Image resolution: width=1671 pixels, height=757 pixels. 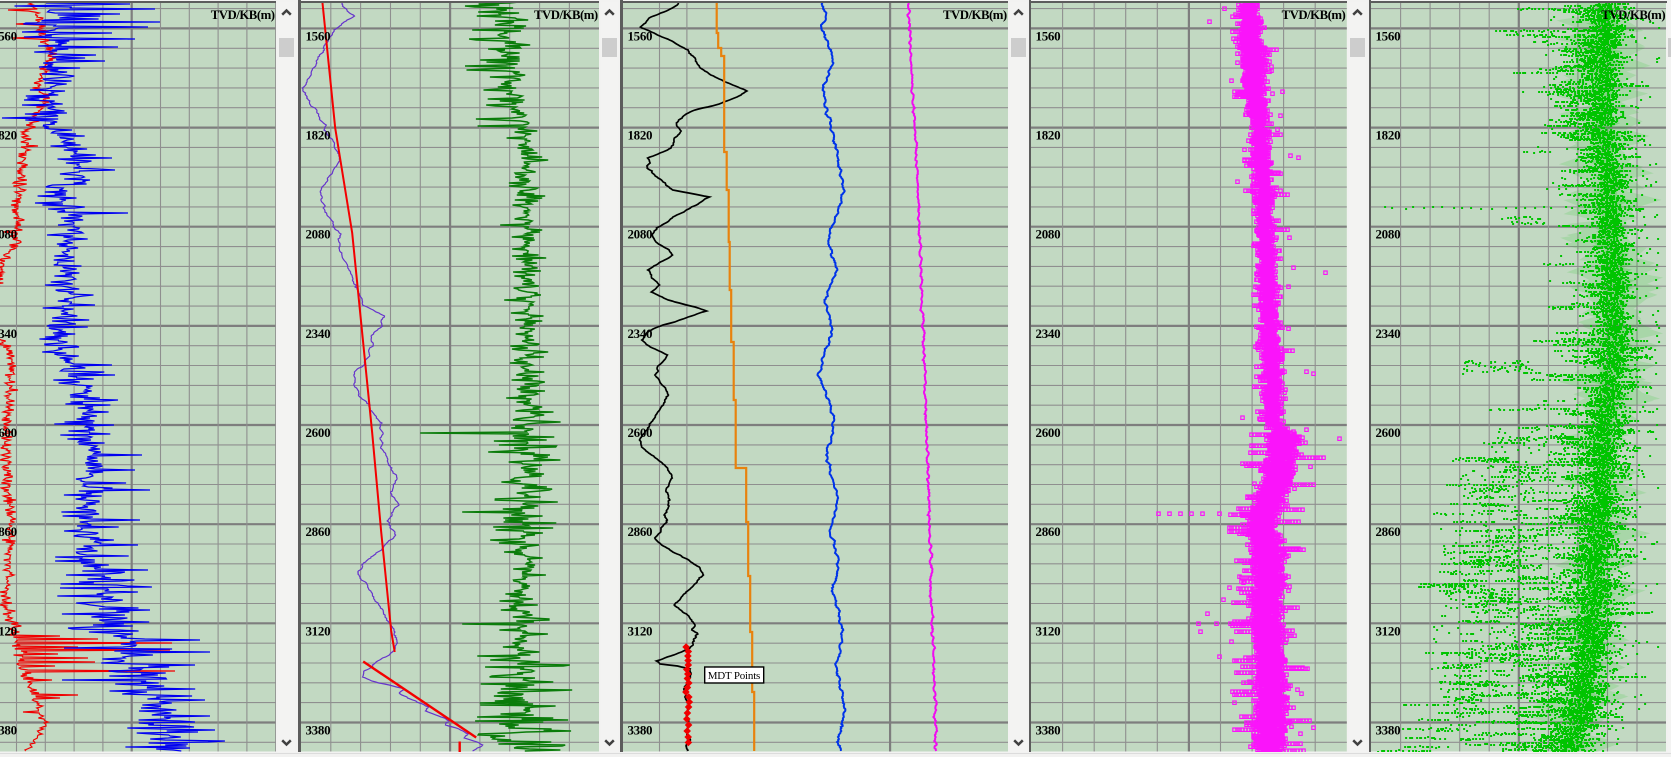 I want to click on svg-text: MDT Points, so click(x=733, y=676).